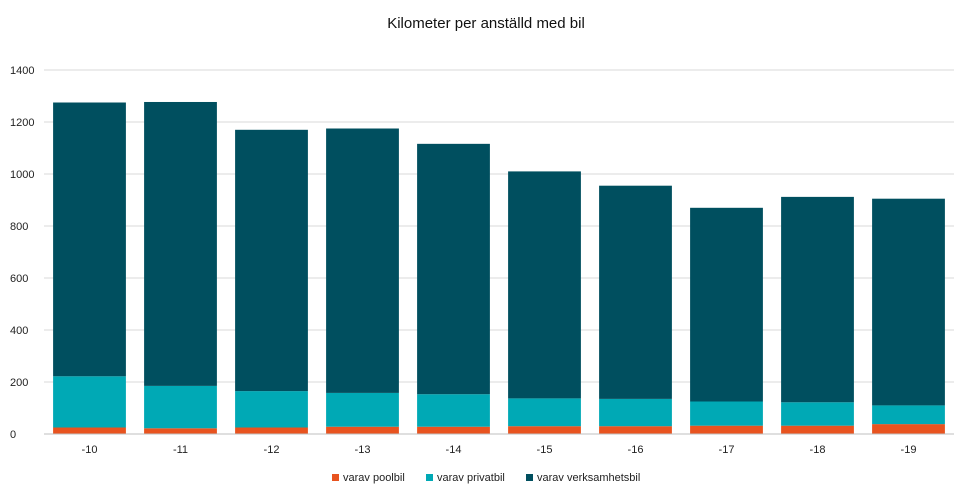  I want to click on y-tick-label: 200, so click(19, 383).